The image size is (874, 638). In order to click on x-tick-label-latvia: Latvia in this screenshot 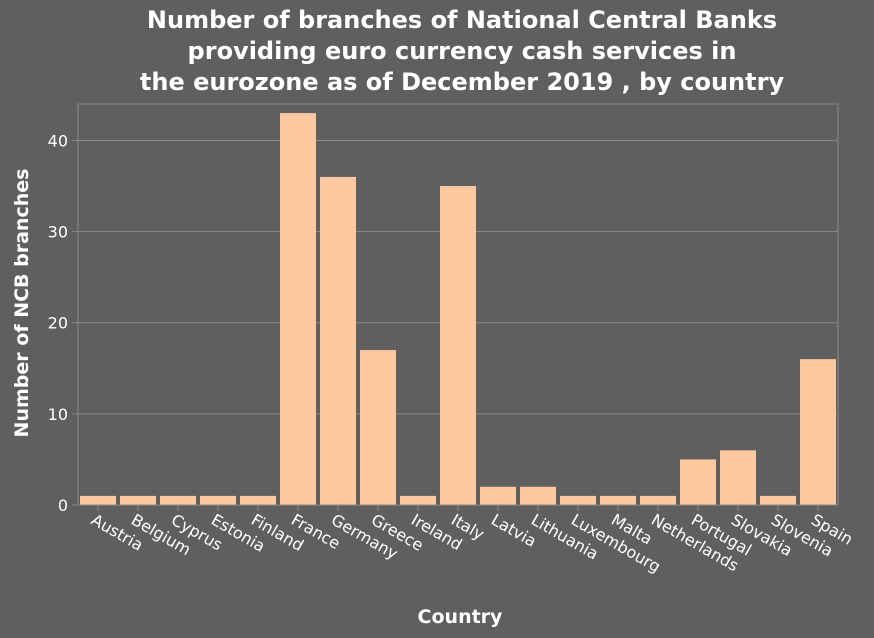, I will do `click(514, 530)`.